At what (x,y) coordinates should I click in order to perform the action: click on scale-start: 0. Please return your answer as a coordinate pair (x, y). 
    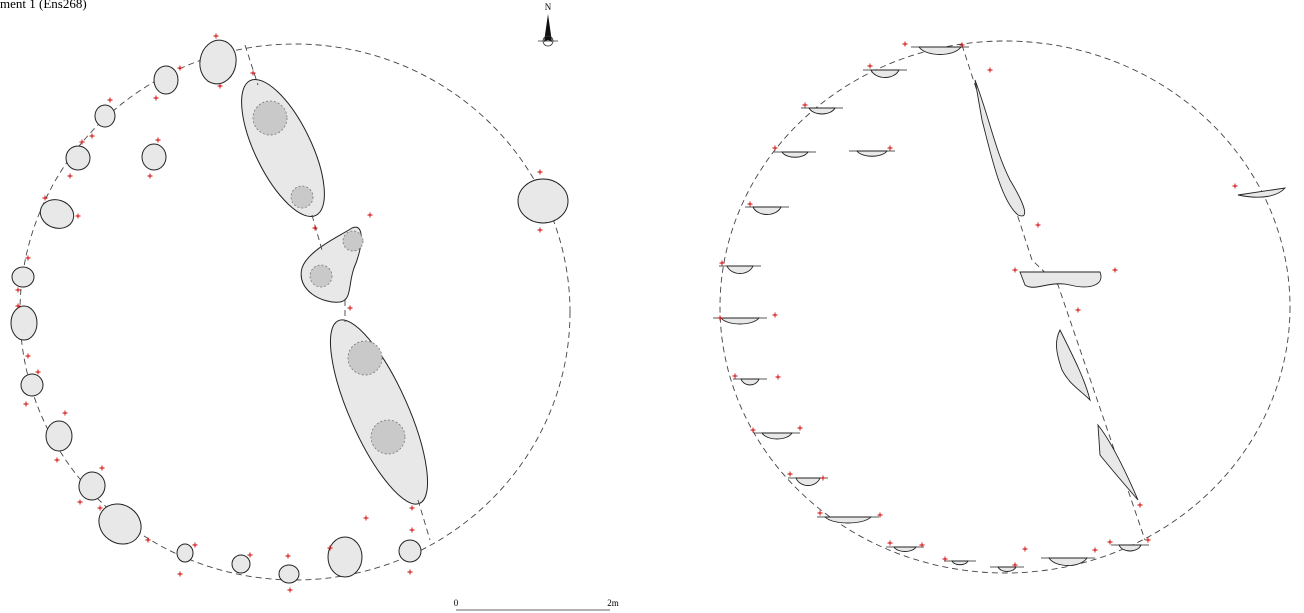
    Looking at the image, I should click on (456, 603).